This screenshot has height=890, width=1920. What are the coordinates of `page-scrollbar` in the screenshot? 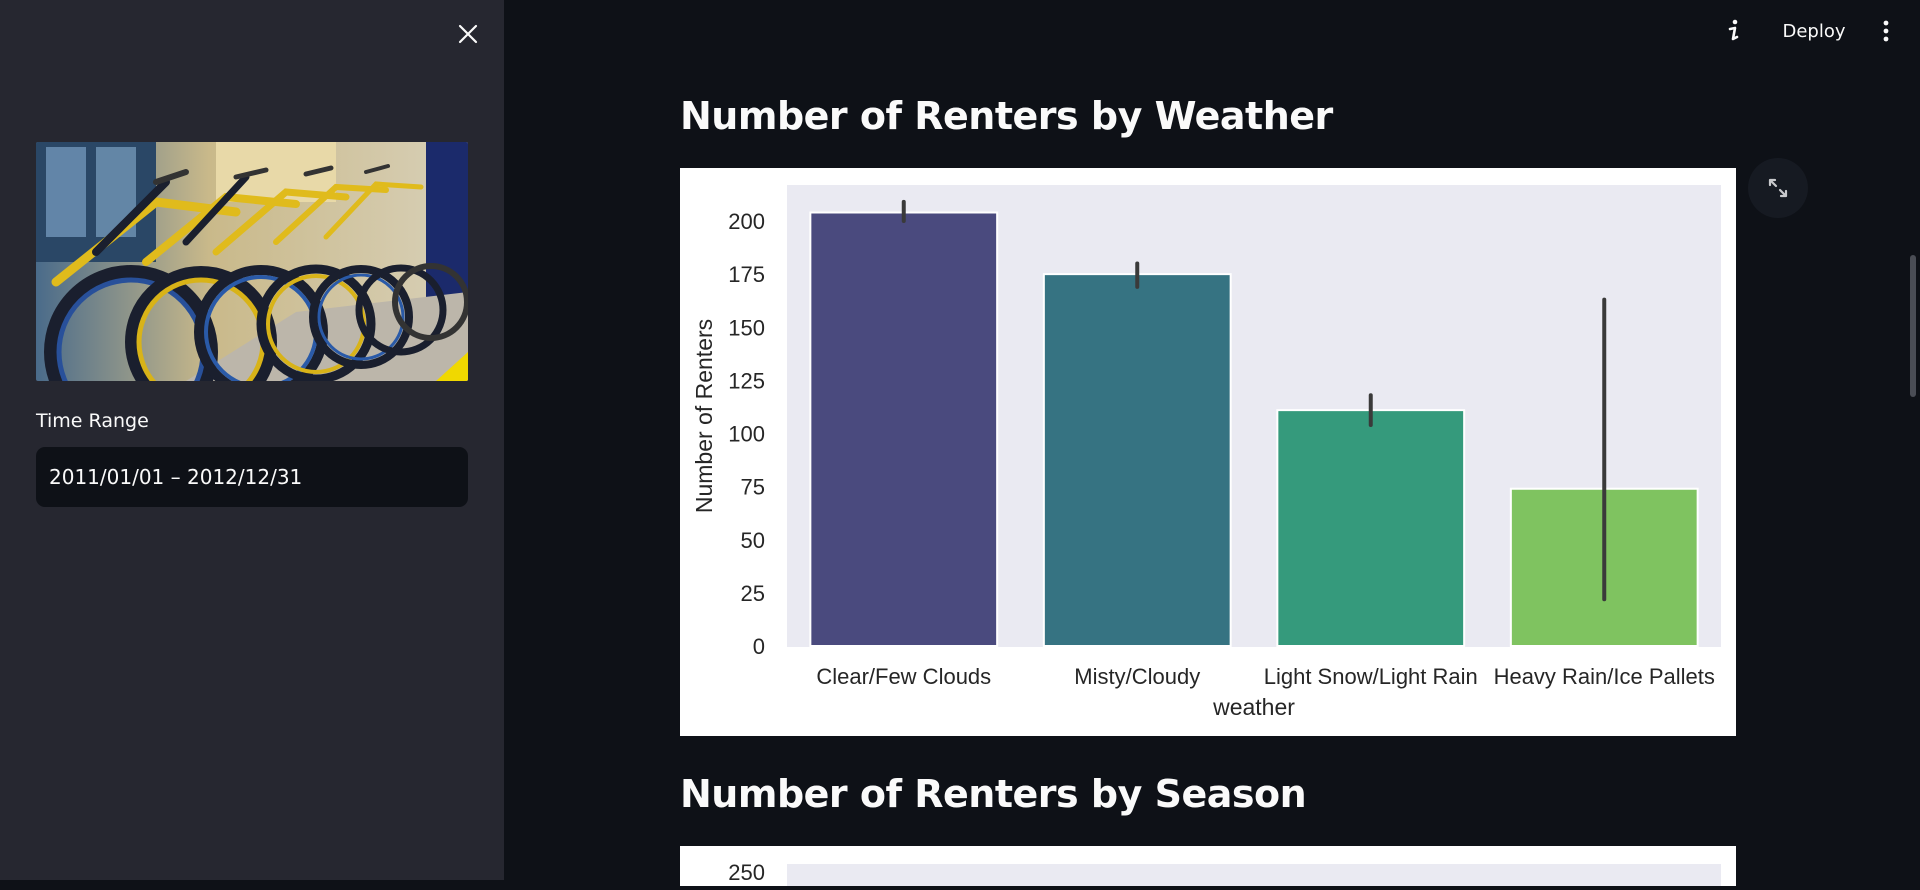 It's located at (1913, 326).